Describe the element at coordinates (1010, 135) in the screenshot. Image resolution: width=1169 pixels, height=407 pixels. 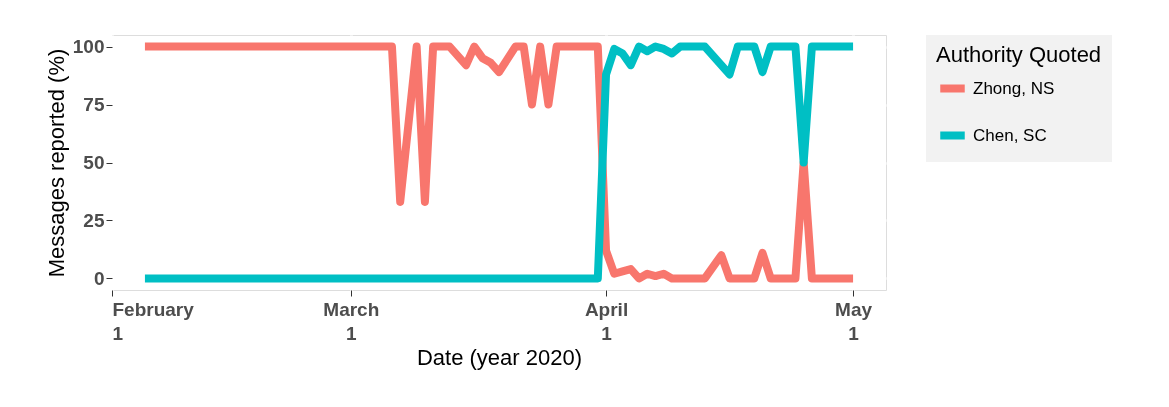
I see `legend-label: Chen, SC` at that location.